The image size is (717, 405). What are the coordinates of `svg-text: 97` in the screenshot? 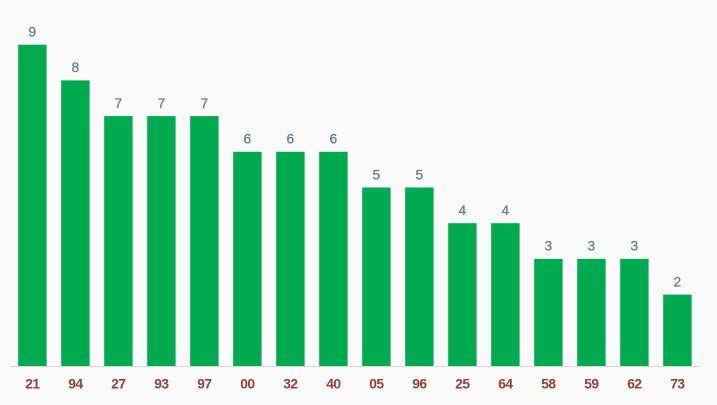 It's located at (204, 384).